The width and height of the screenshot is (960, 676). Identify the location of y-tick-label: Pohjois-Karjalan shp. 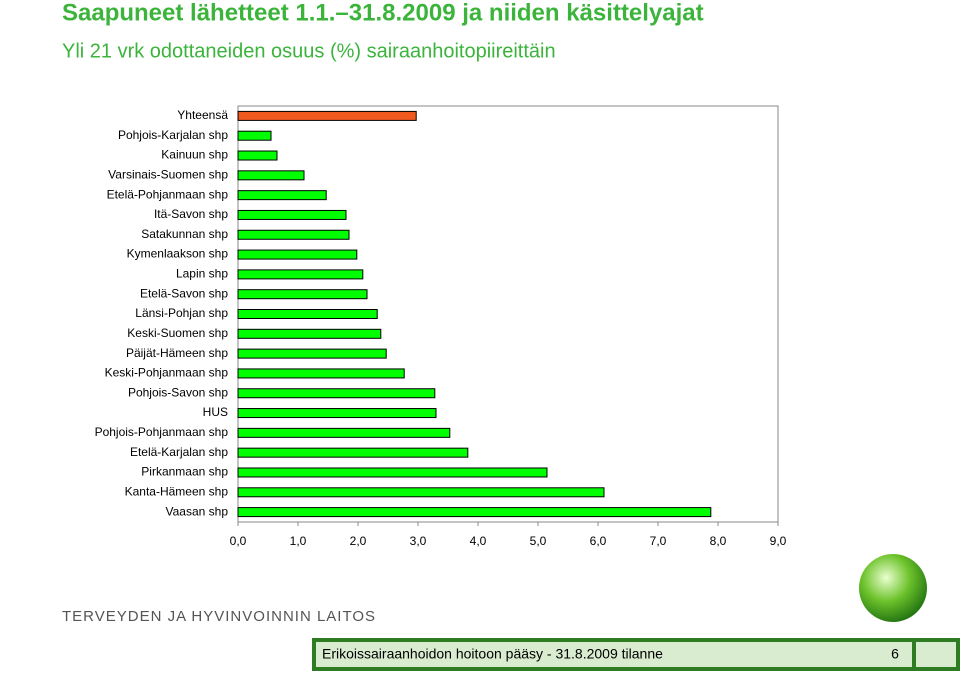
(173, 135).